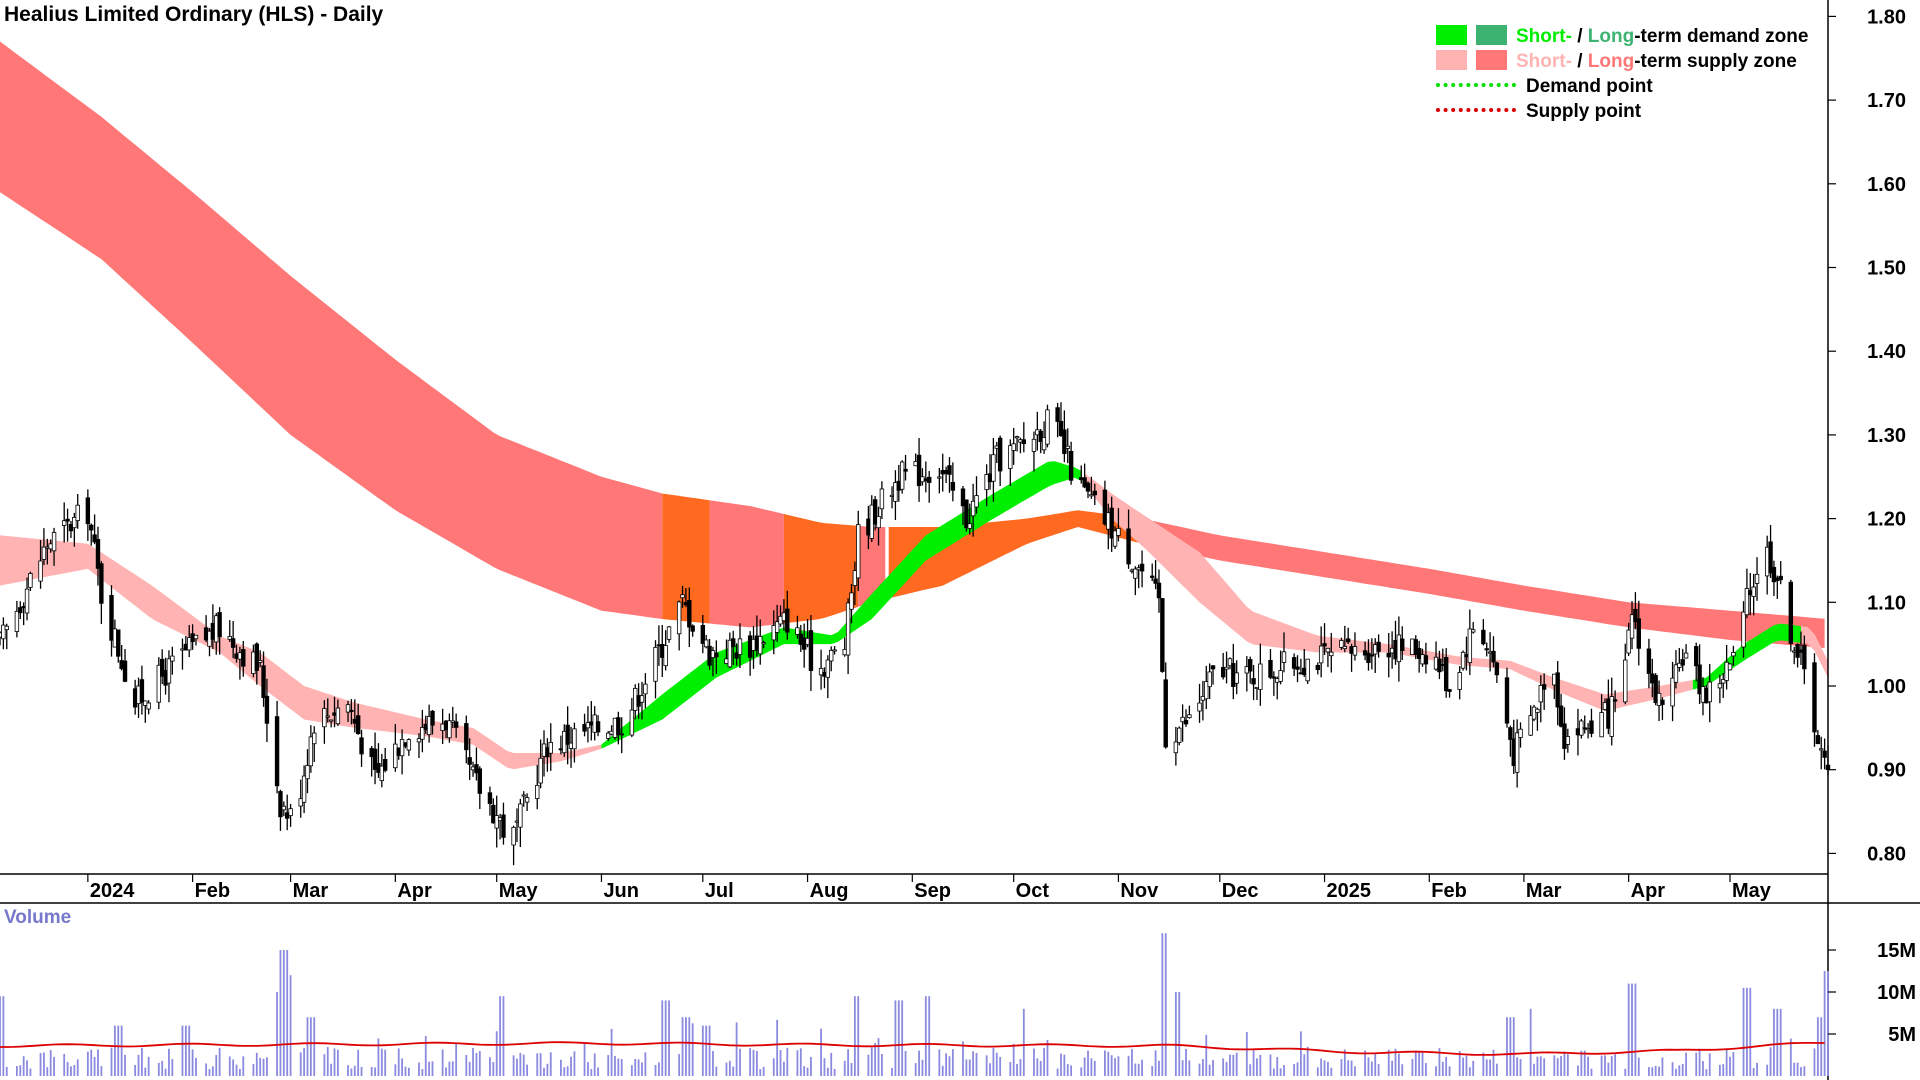 Image resolution: width=1920 pixels, height=1080 pixels. I want to click on date-tick-label: May, so click(519, 891).